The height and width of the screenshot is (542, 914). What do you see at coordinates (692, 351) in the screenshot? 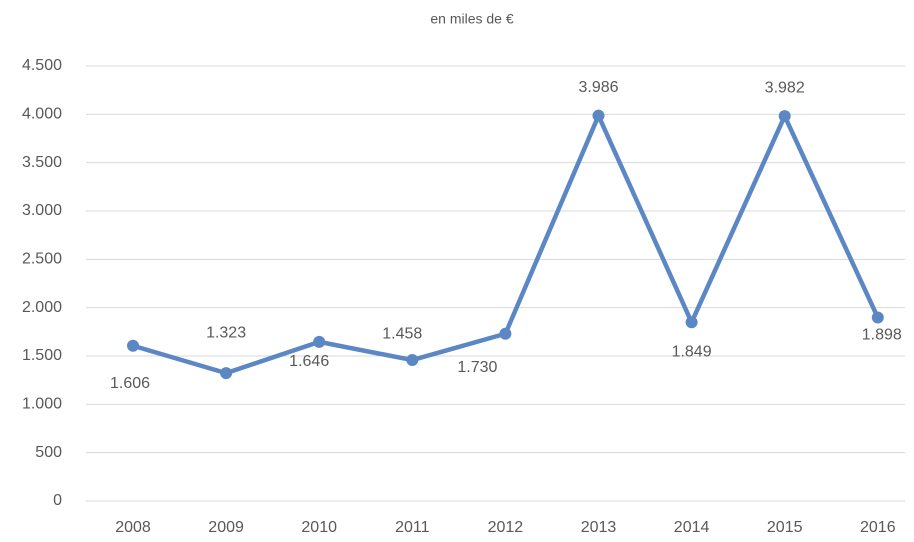
I see `data-label: 1.849` at bounding box center [692, 351].